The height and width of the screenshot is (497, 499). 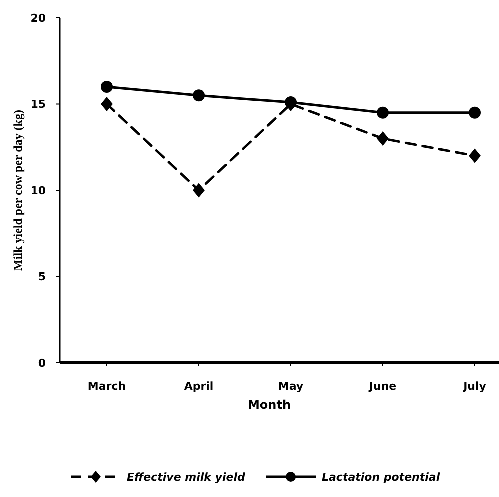 I want to click on y-tick-label: 10, so click(x=38, y=191).